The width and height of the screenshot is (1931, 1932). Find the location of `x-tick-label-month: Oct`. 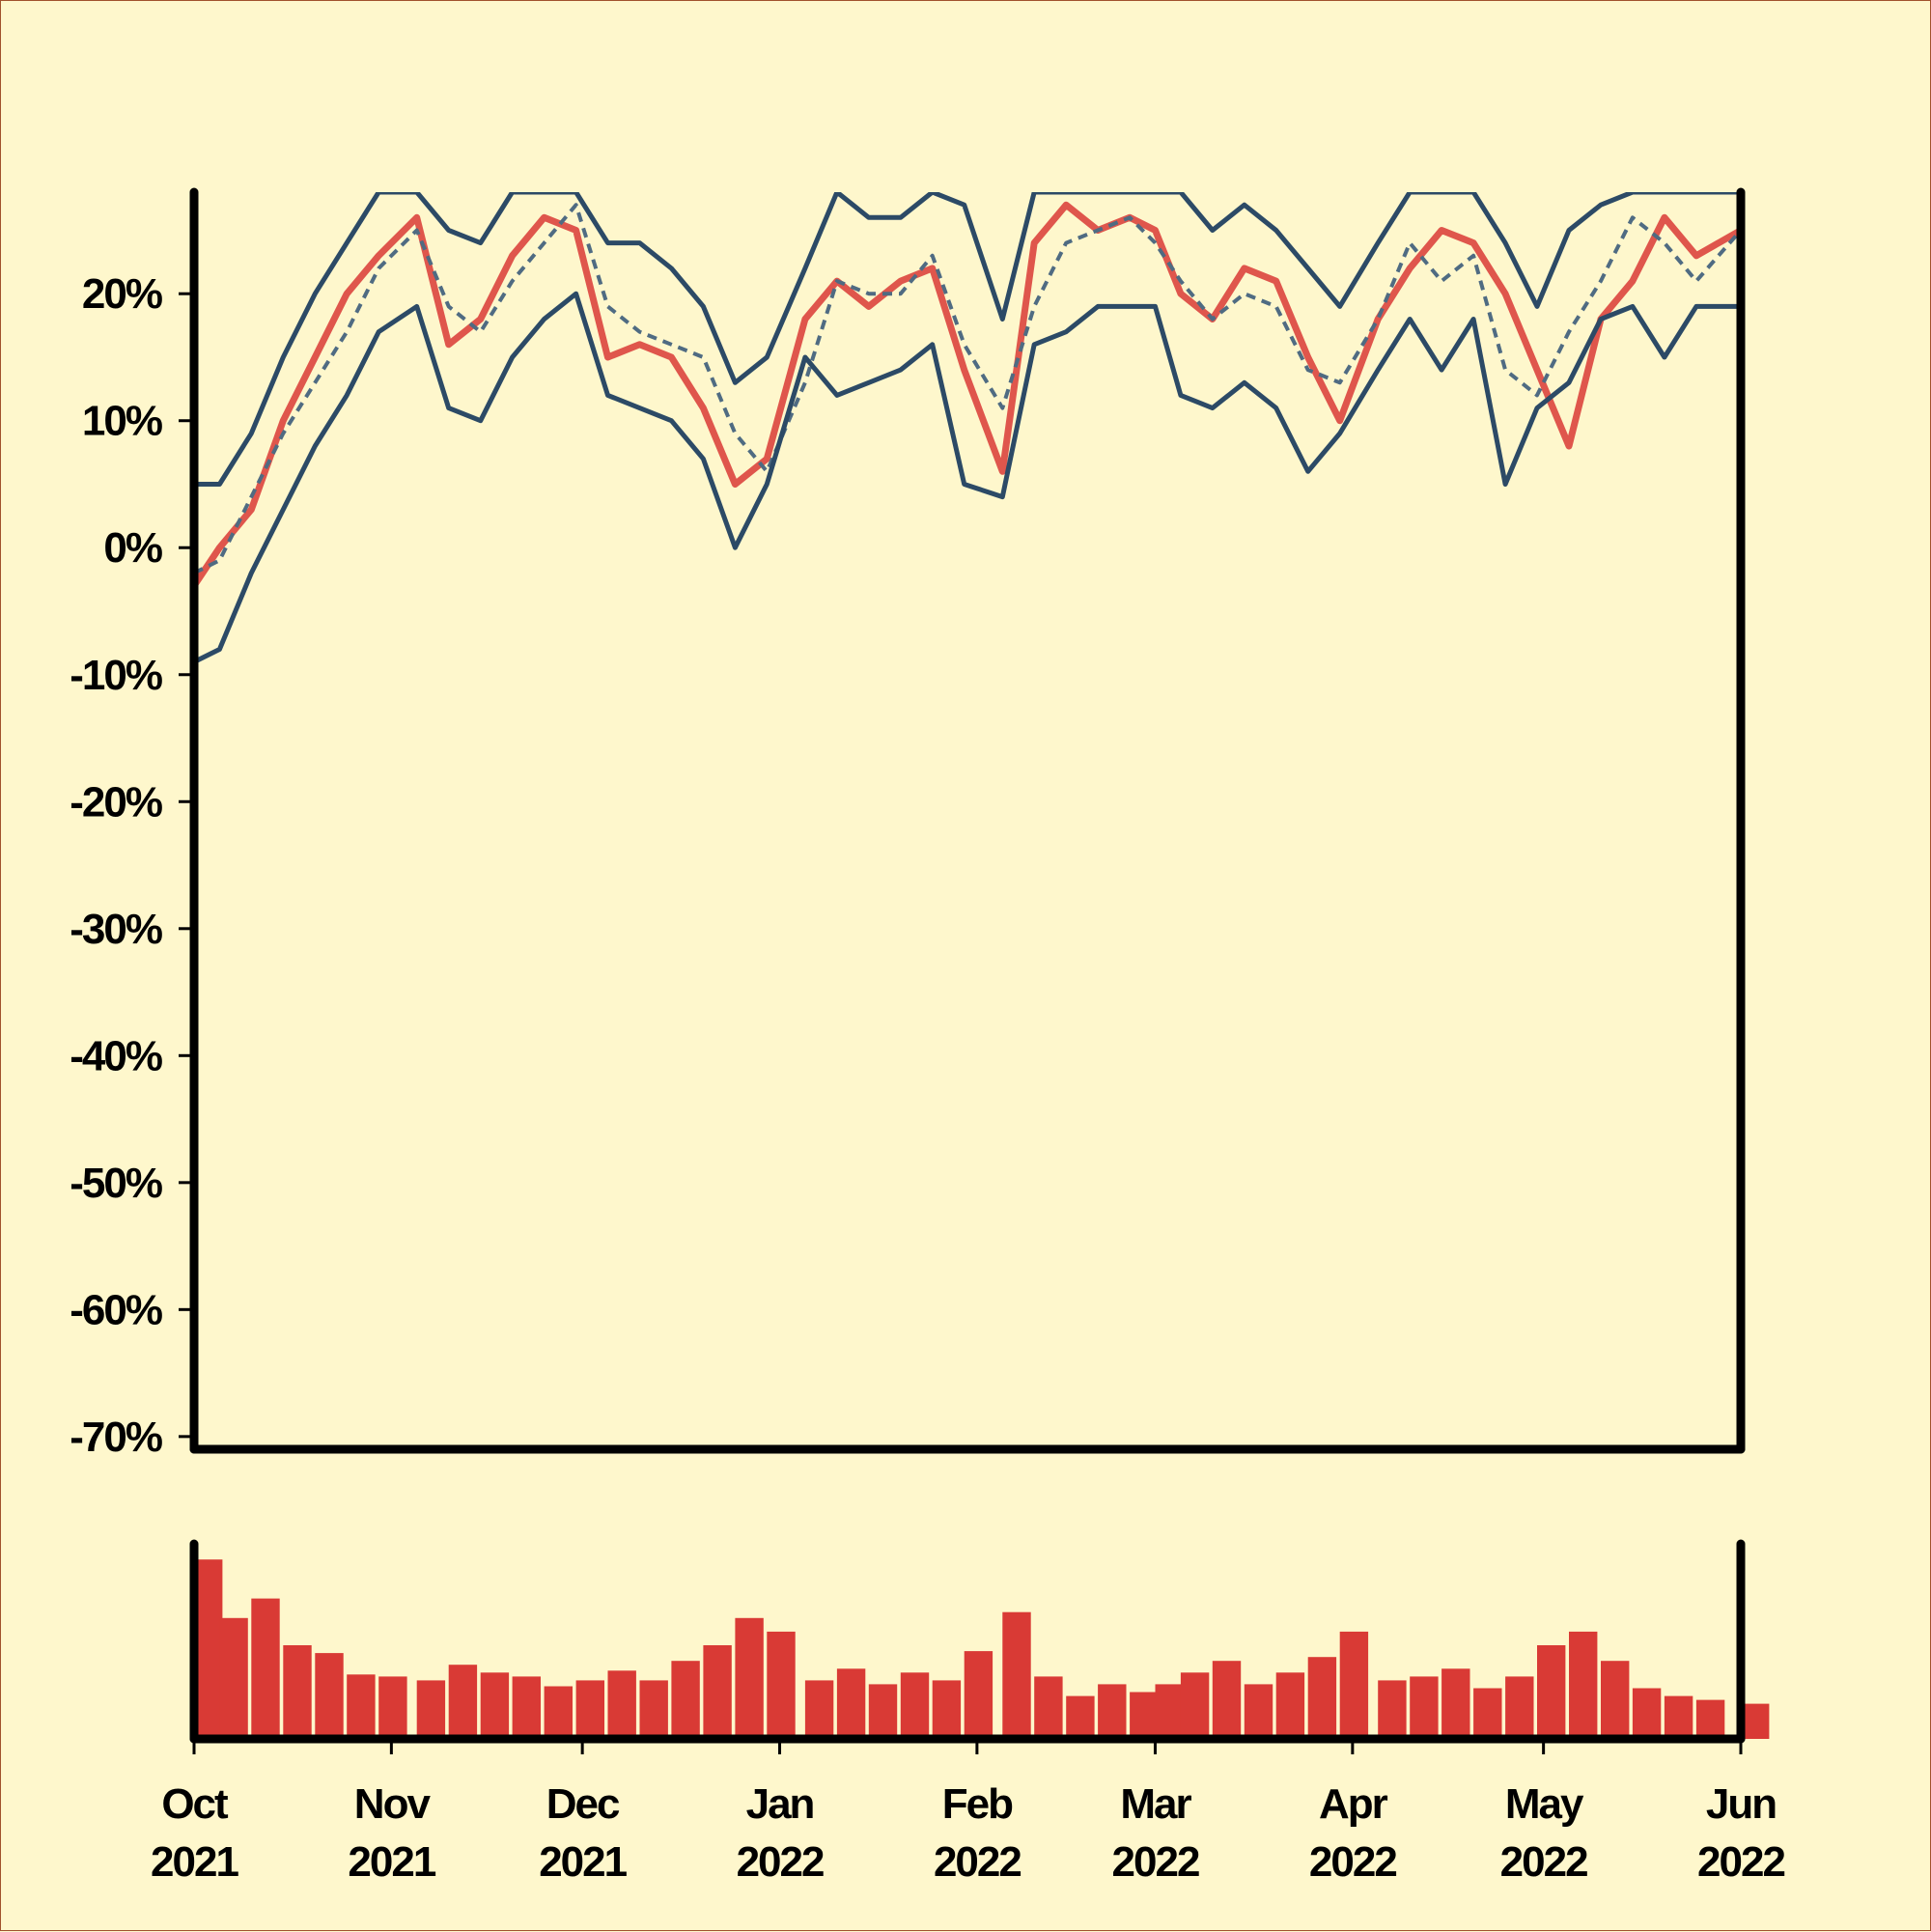

x-tick-label-month: Oct is located at coordinates (195, 1804).